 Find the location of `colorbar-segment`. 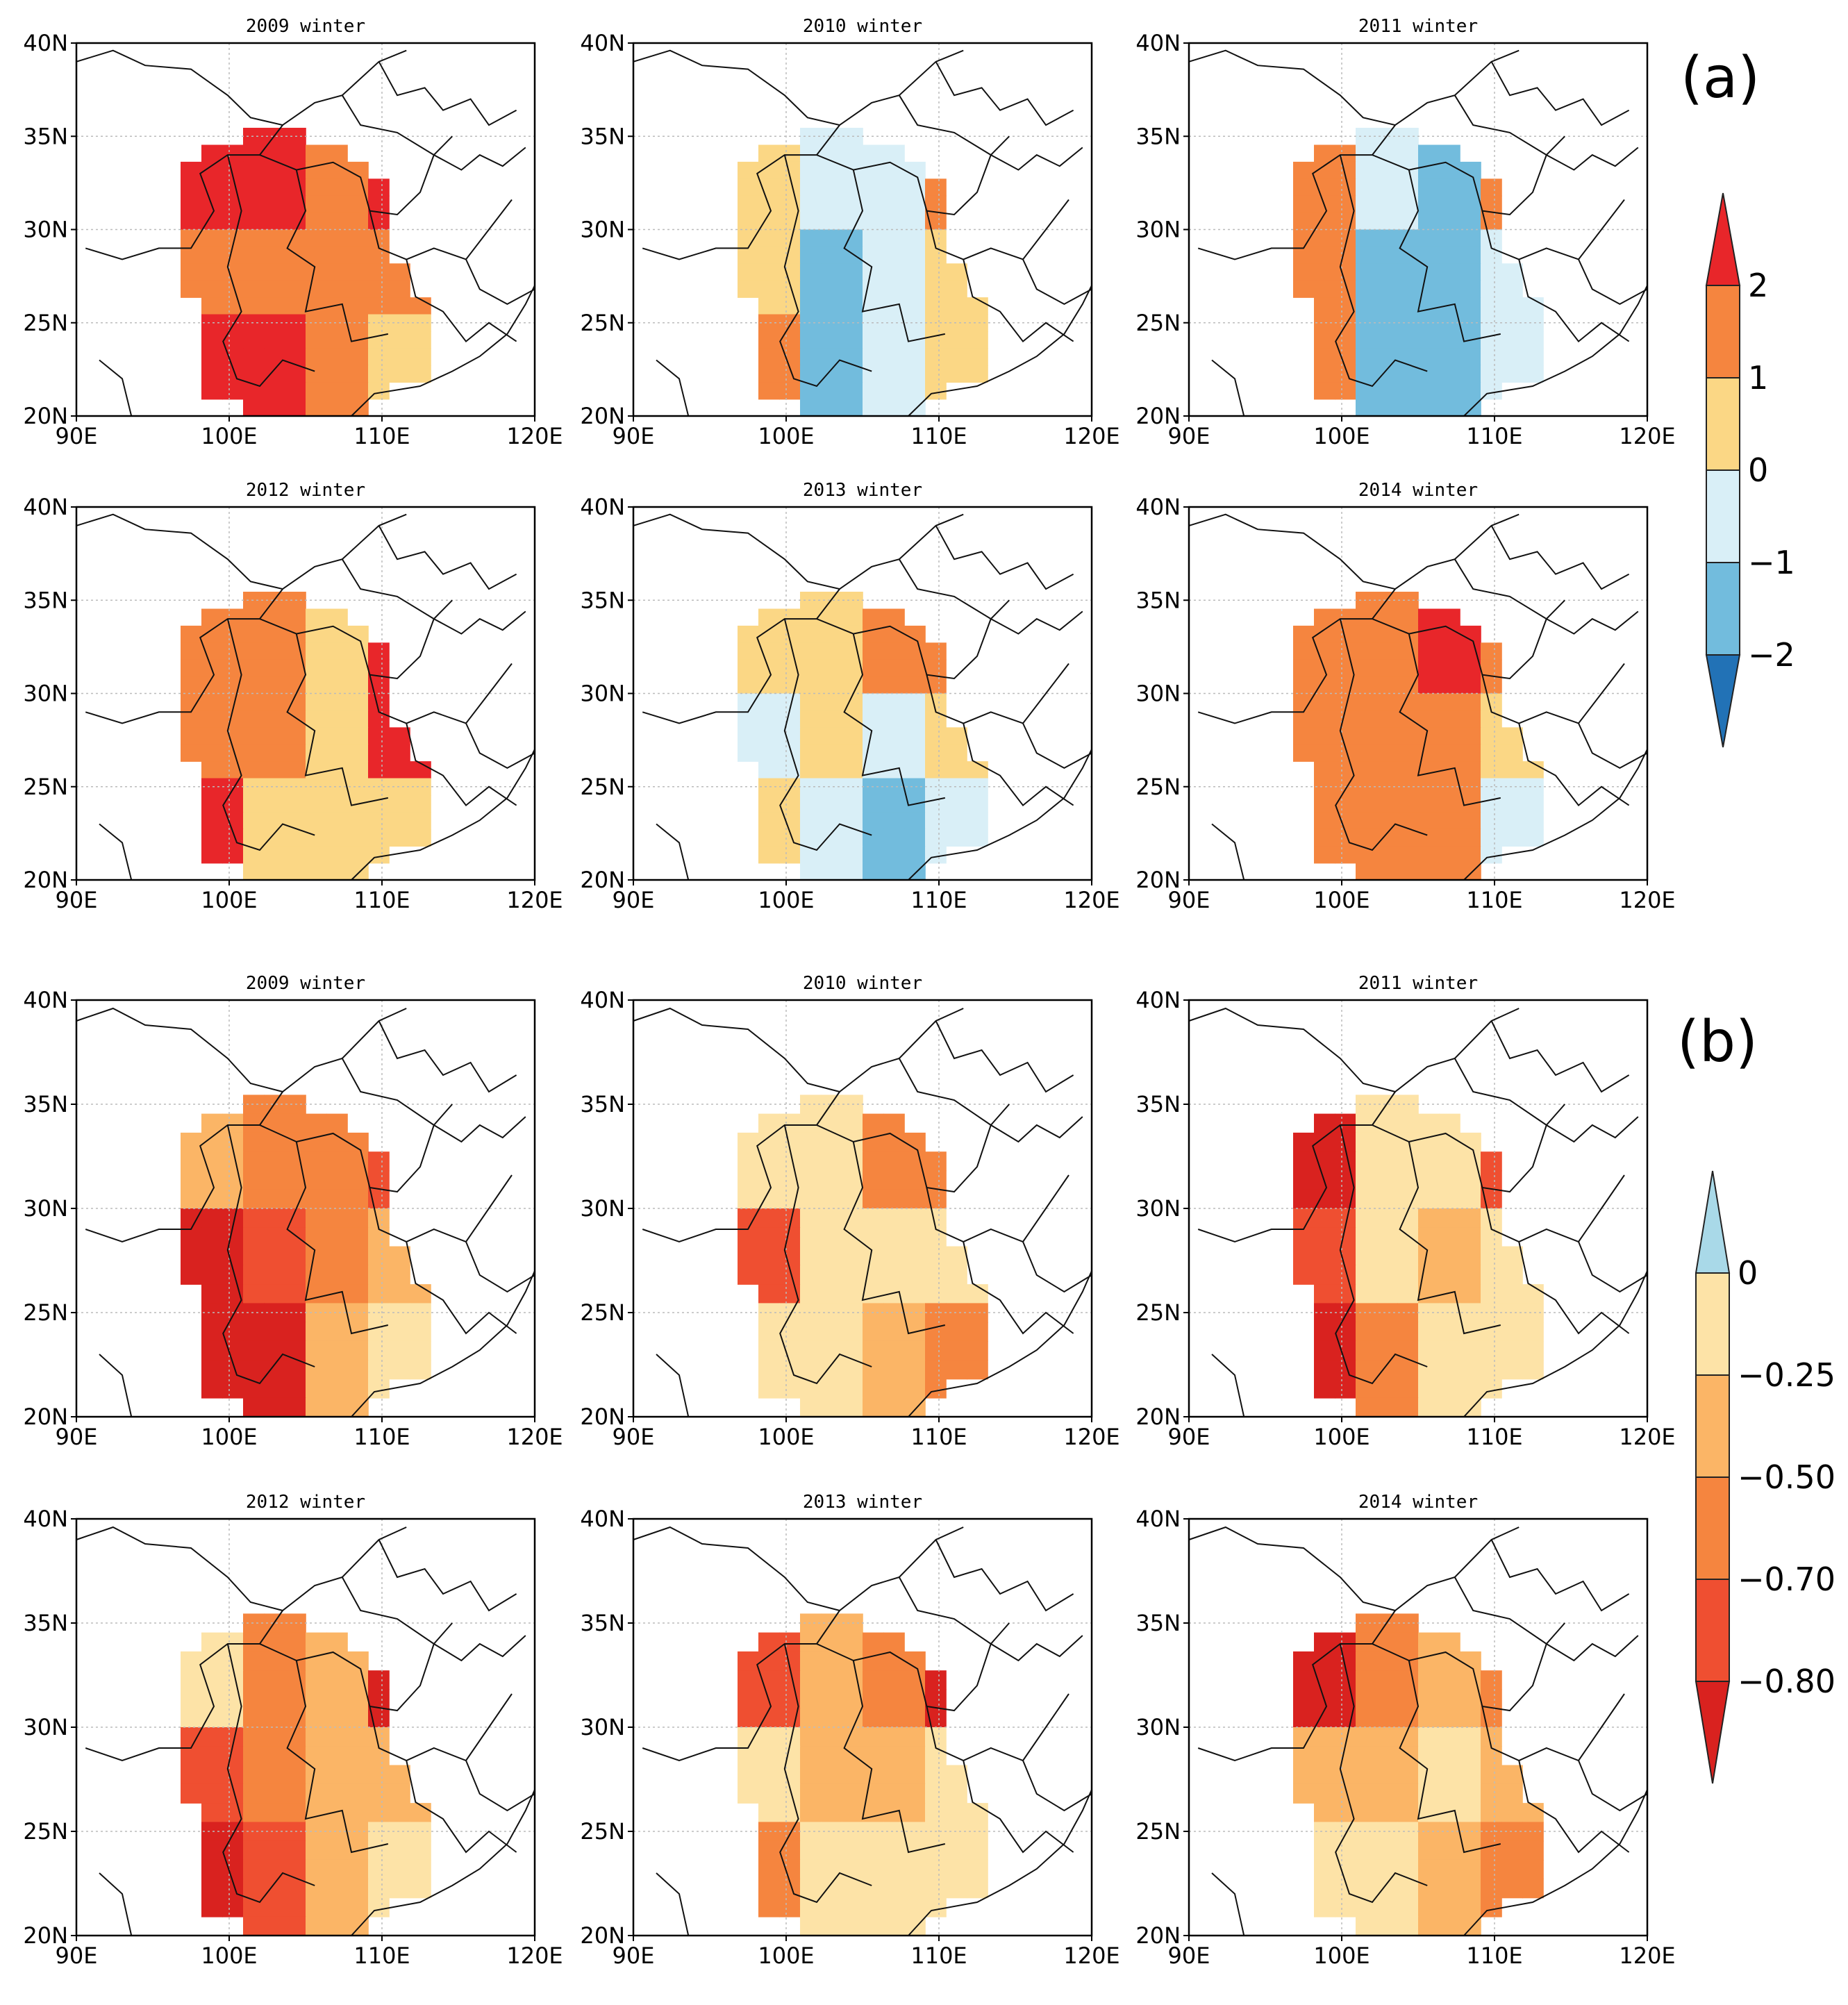

colorbar-segment is located at coordinates (1723, 424).